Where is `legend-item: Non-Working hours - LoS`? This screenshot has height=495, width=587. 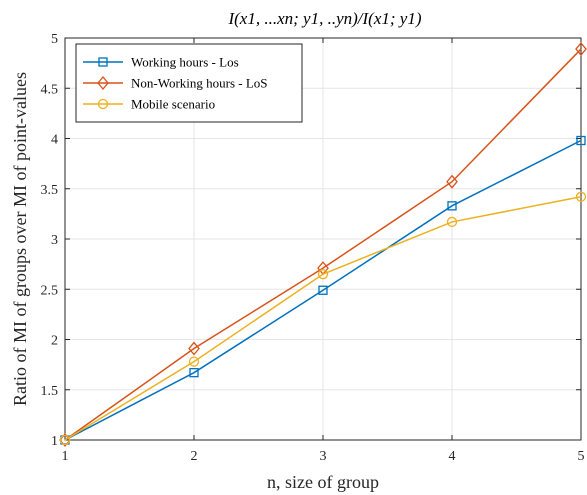
legend-item: Non-Working hours - LoS is located at coordinates (175, 83).